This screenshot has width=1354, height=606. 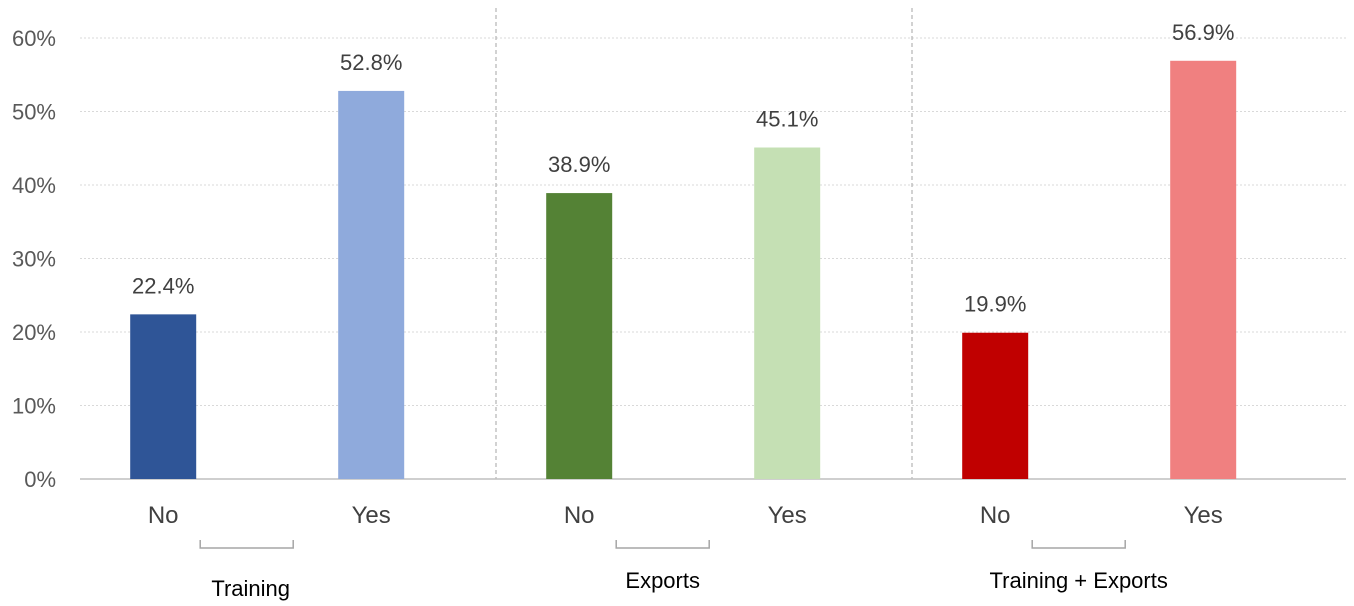 I want to click on data-label: 22.4%, so click(x=163, y=285).